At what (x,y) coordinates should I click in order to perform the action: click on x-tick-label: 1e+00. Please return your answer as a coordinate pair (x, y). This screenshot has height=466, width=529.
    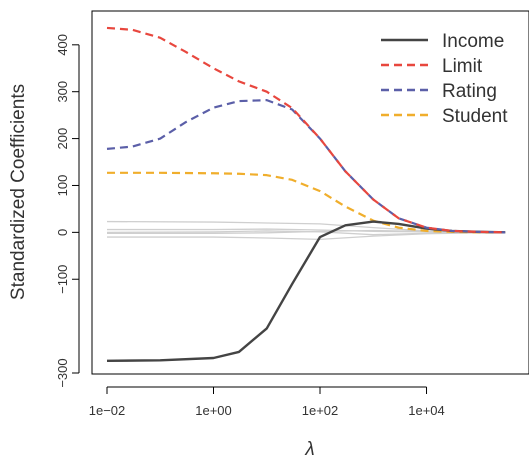
    Looking at the image, I should click on (213, 410).